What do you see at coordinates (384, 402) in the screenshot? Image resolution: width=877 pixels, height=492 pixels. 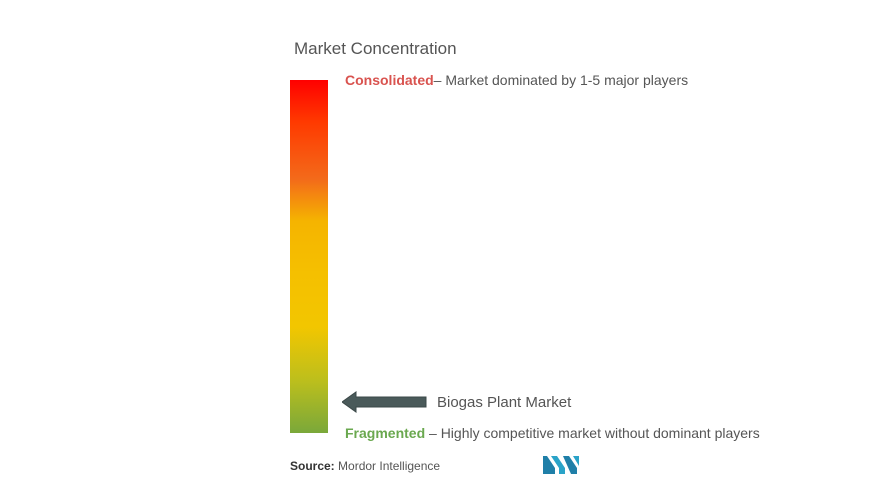 I see `left-arrow-icon` at bounding box center [384, 402].